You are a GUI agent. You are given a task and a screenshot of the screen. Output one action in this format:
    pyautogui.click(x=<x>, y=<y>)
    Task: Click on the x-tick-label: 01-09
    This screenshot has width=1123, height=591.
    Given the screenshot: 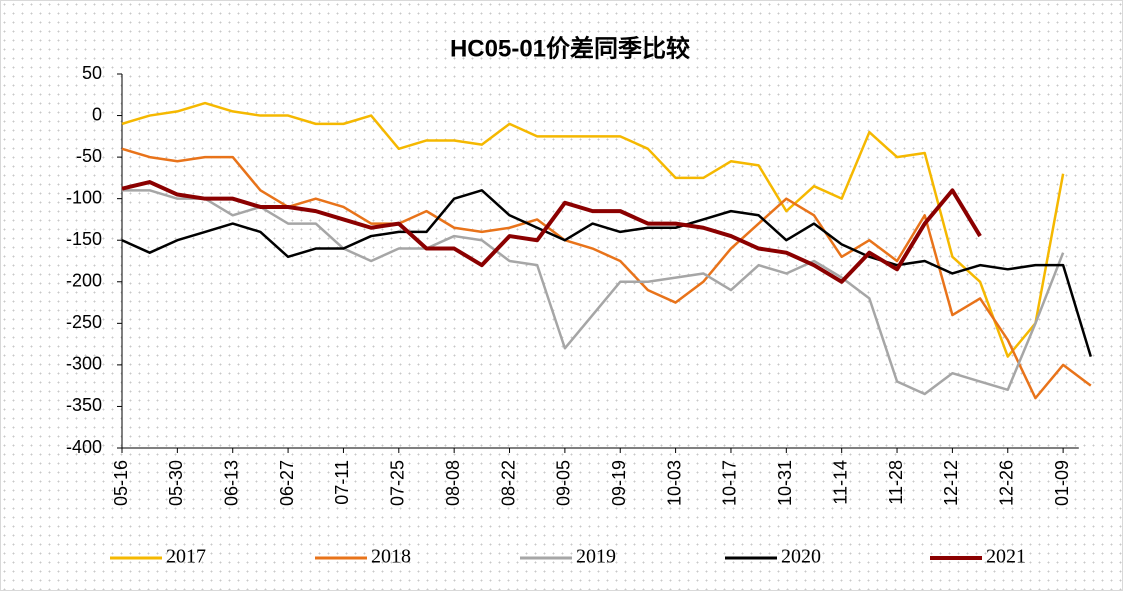 What is the action you would take?
    pyautogui.click(x=1062, y=483)
    